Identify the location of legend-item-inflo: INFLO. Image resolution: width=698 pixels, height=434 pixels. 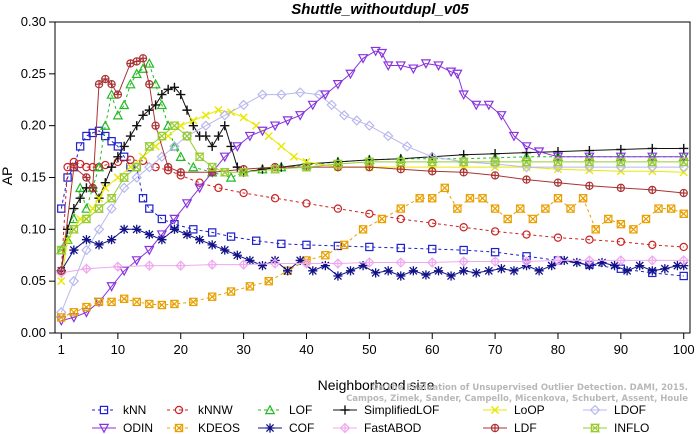
(616, 427).